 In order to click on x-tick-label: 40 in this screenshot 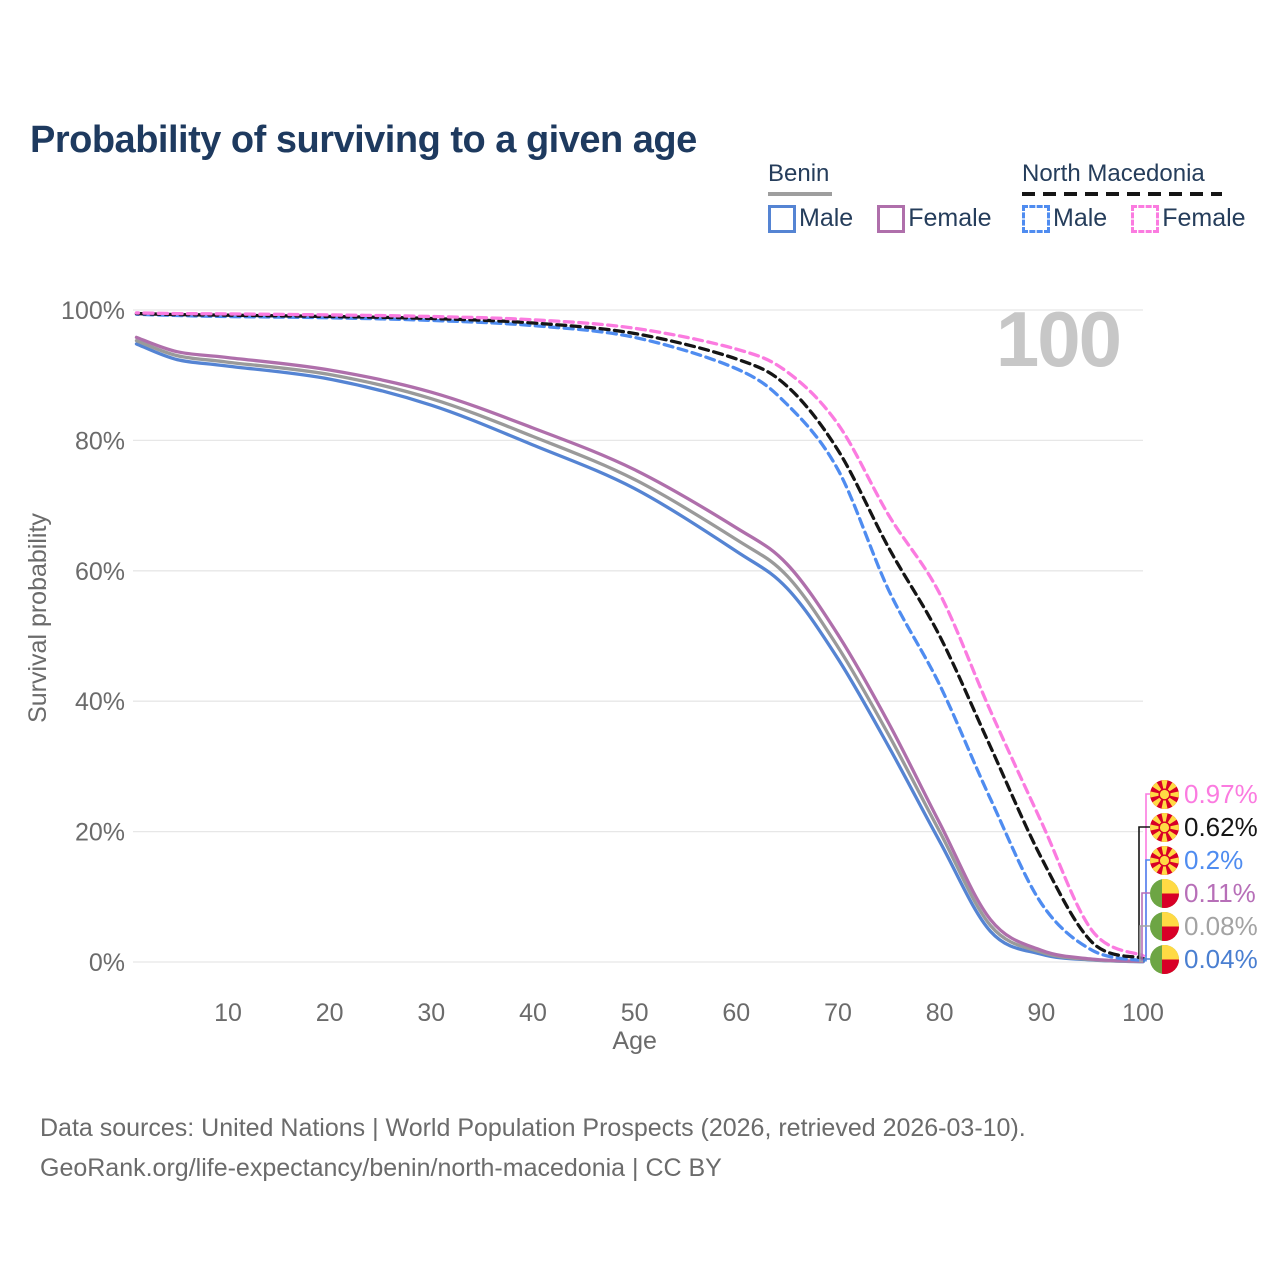, I will do `click(533, 1013)`.